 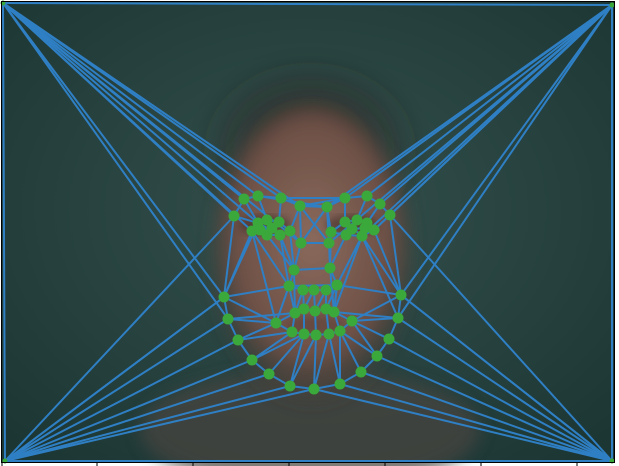 What do you see at coordinates (289, 464) in the screenshot?
I see `axis-ticks` at bounding box center [289, 464].